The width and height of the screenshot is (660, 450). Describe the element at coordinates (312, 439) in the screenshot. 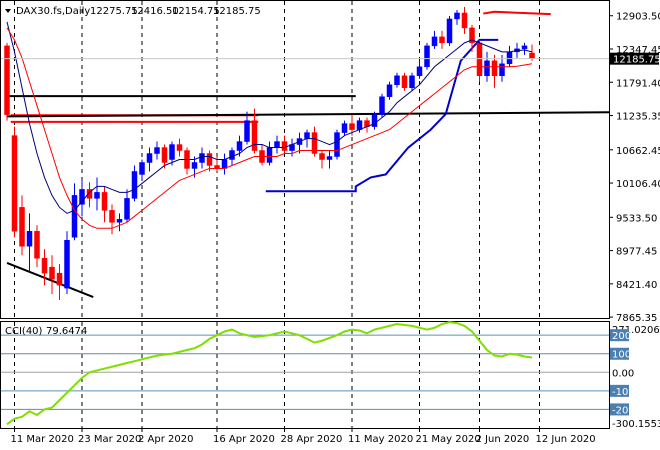

I see `date-tick-label: 28 Apr 2020` at that location.